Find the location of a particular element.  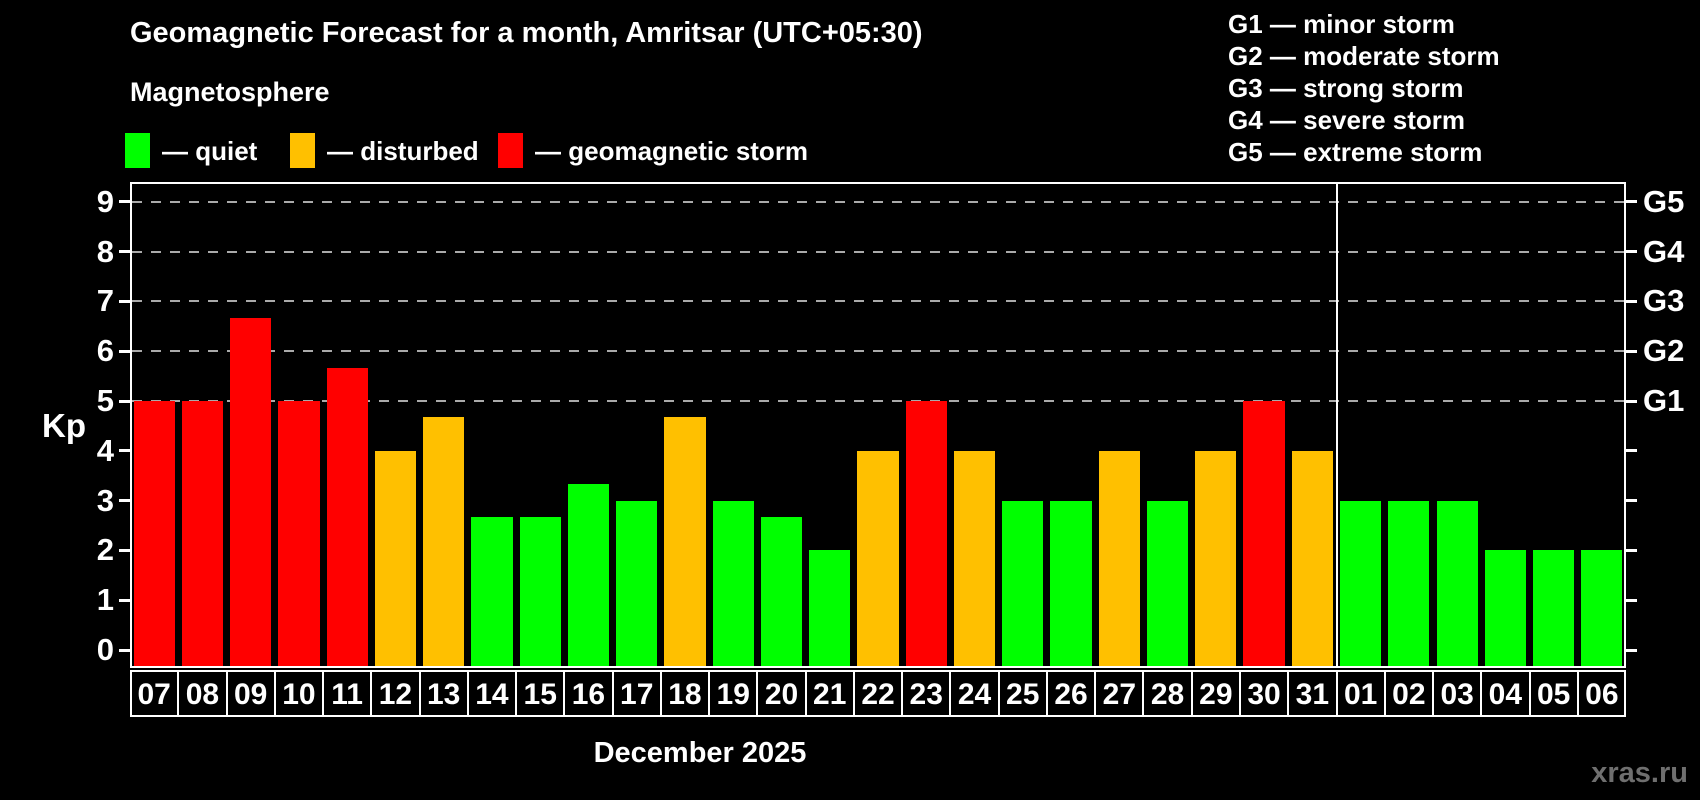

storm-scale-line: G3 — strong storm is located at coordinates (1346, 88).